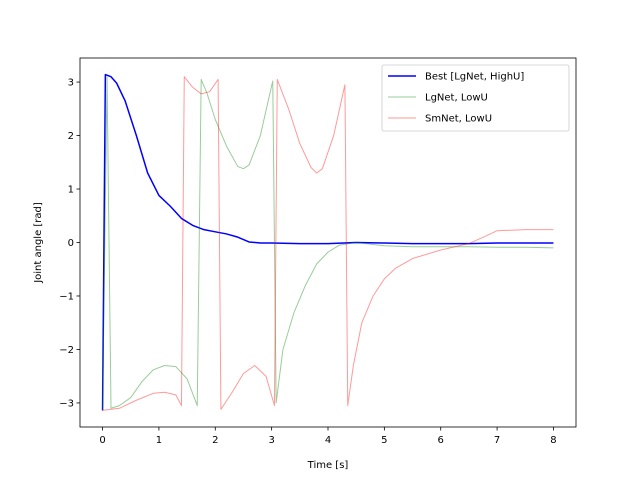 This screenshot has width=640, height=480. I want to click on y-tick-label: −3, so click(66, 403).